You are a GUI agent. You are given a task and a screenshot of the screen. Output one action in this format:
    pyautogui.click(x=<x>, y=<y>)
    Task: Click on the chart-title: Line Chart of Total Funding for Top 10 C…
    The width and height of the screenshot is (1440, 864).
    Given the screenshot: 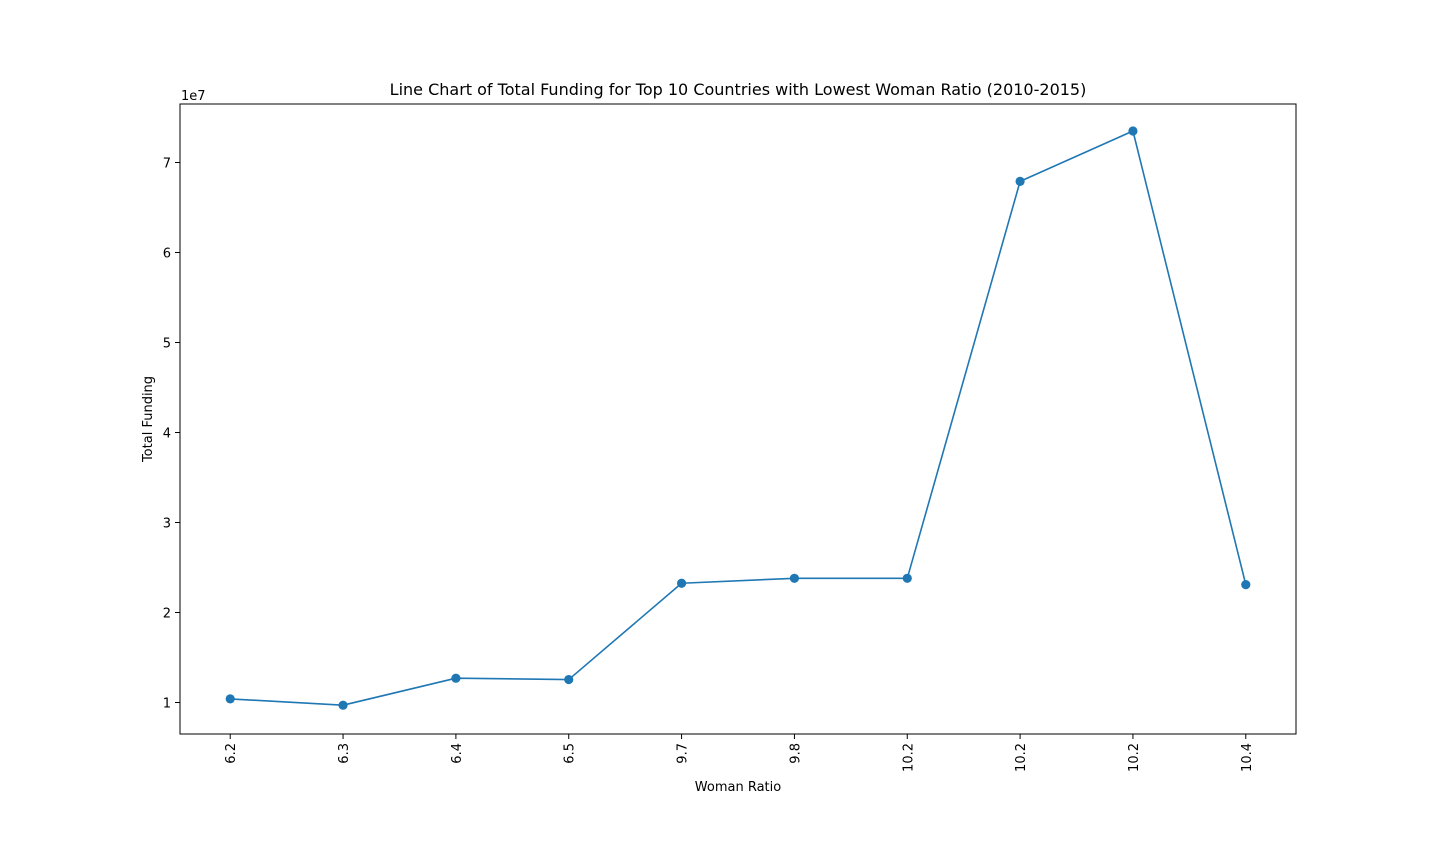 What is the action you would take?
    pyautogui.click(x=738, y=89)
    